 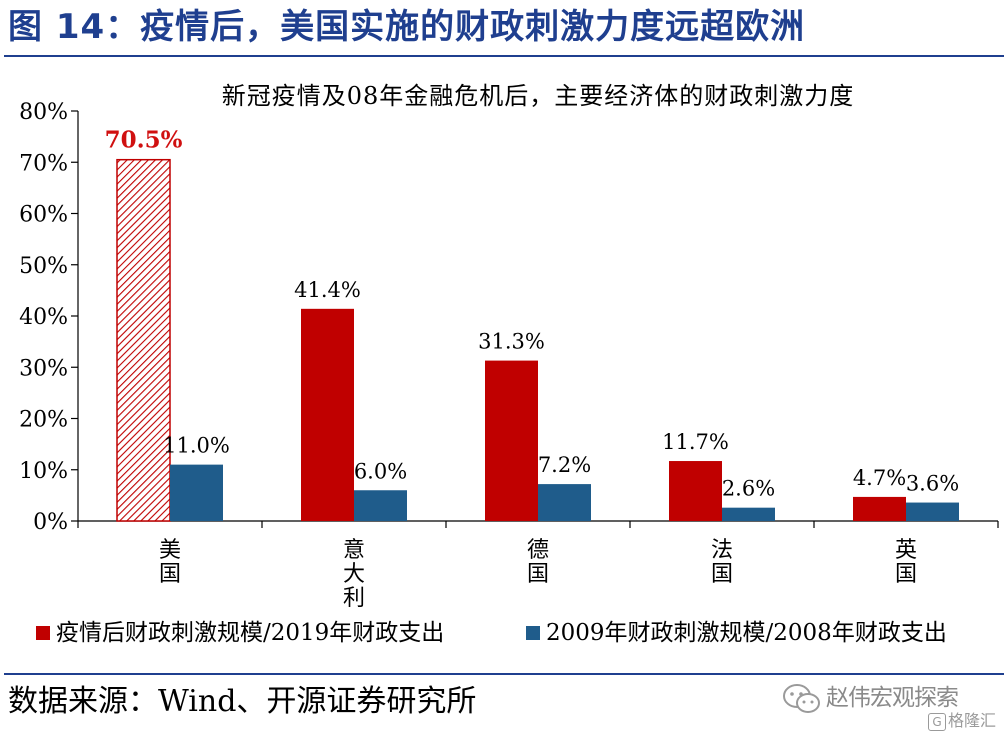 I want to click on y-tick-label: 20%, so click(x=43, y=420).